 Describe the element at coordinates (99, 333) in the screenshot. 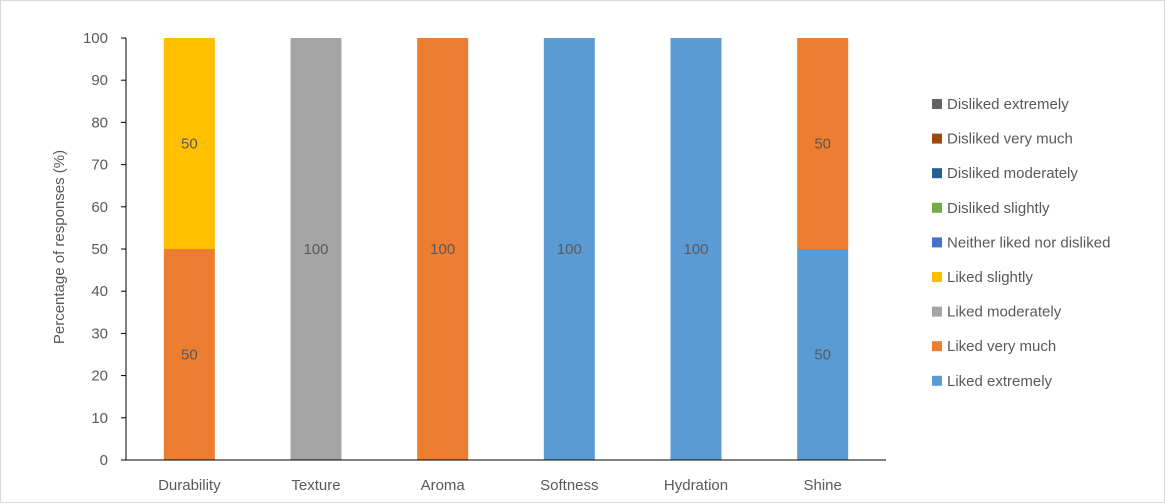

I see `y-tick-label: 30` at that location.